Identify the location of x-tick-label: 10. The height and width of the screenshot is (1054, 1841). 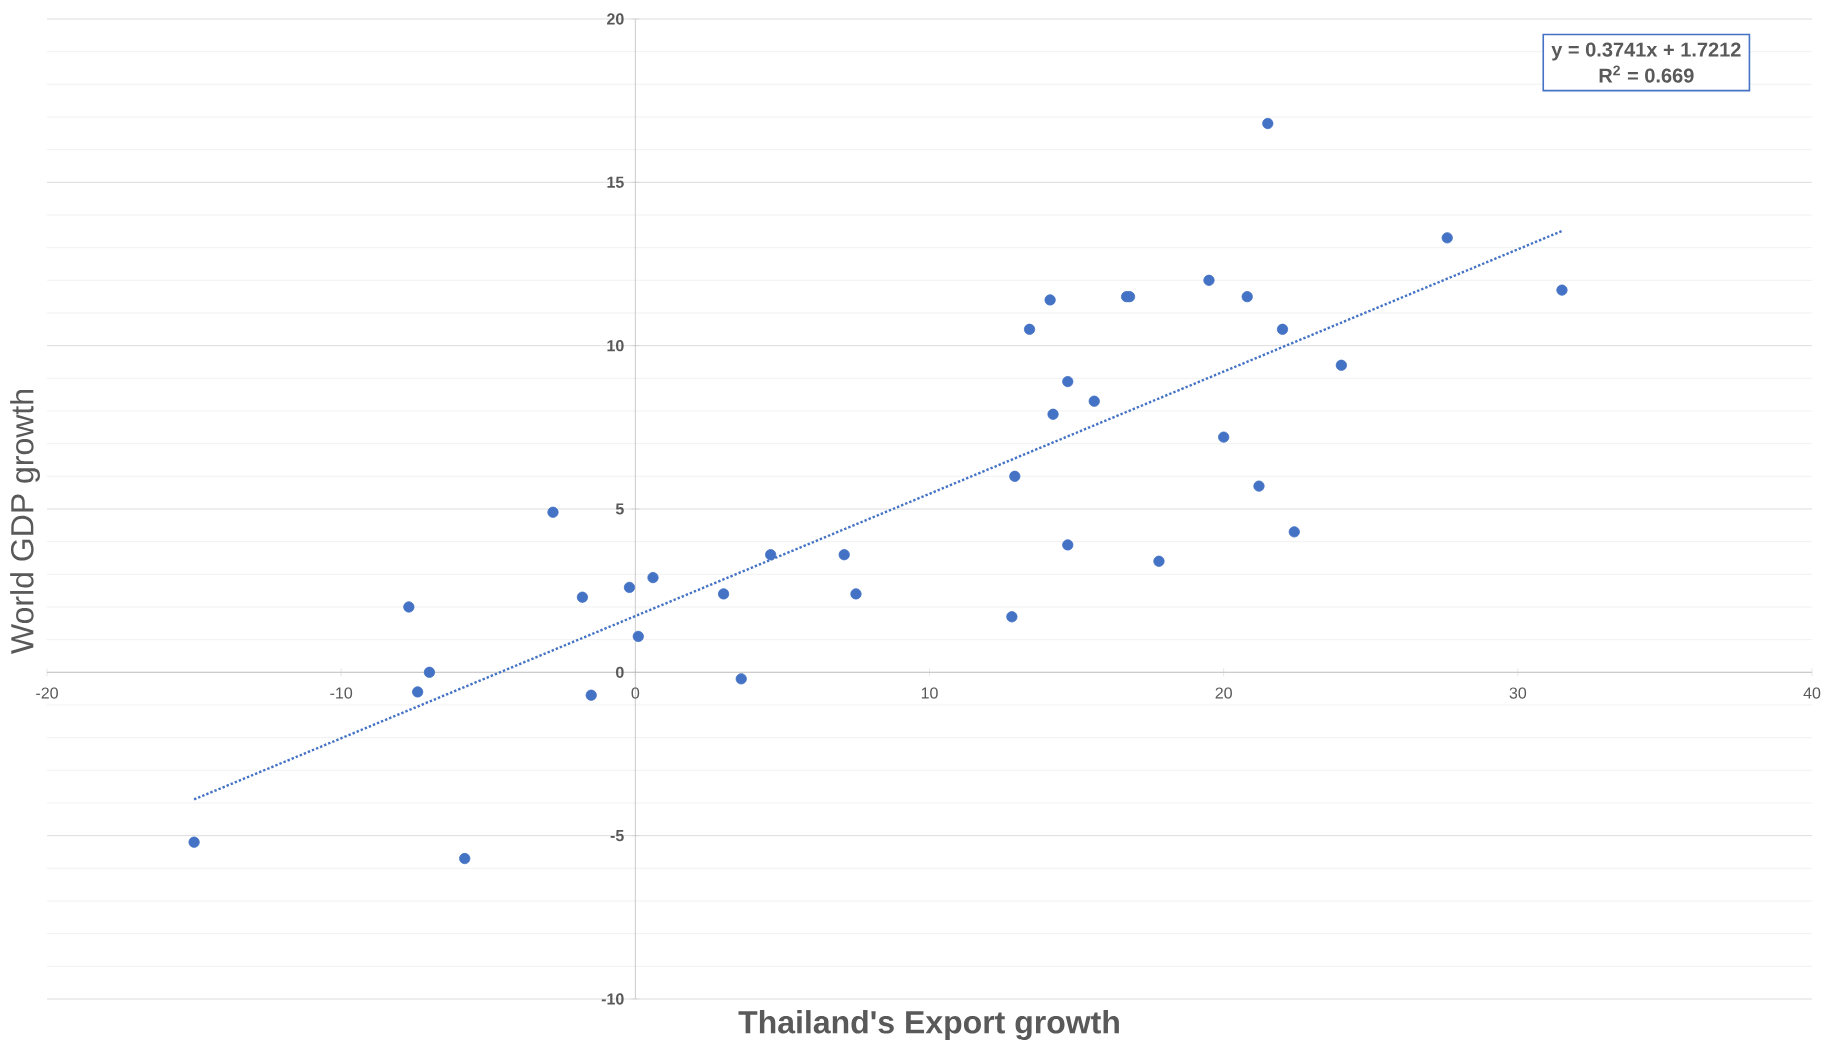
(929, 693).